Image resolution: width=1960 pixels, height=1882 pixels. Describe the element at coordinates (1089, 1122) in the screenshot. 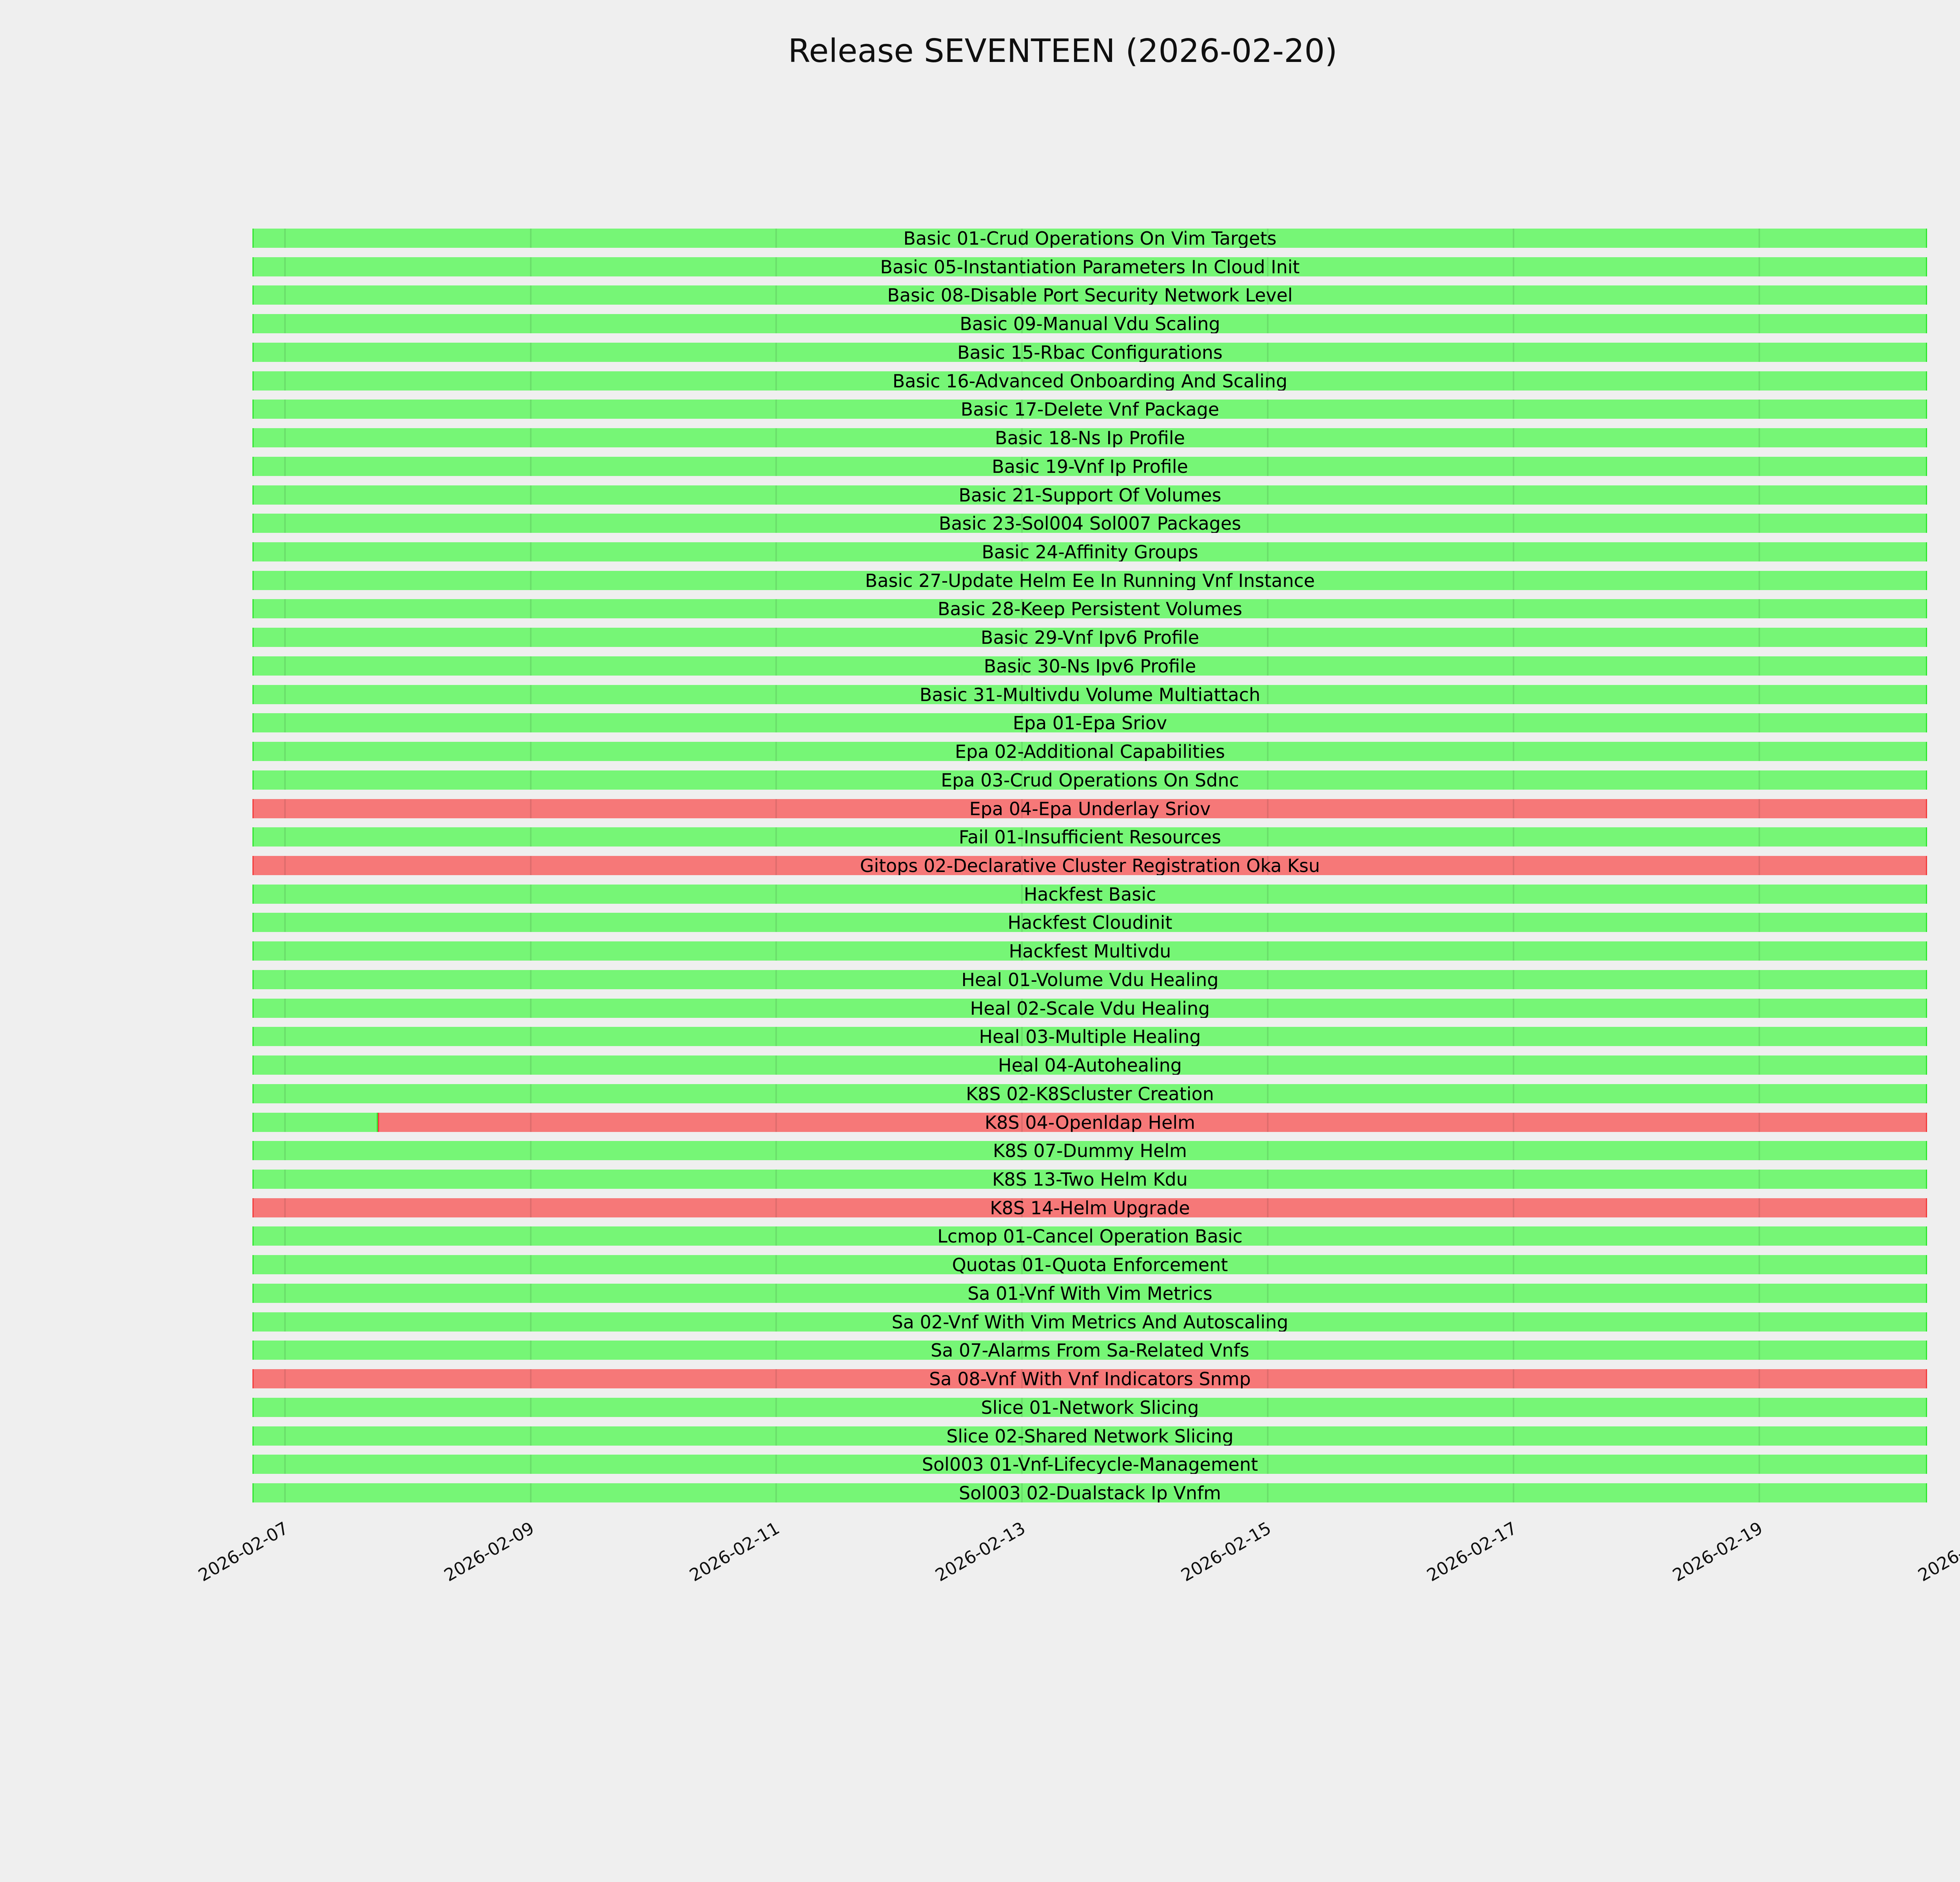

I see `gantt-row: K8S 04-Openldap Helm` at that location.